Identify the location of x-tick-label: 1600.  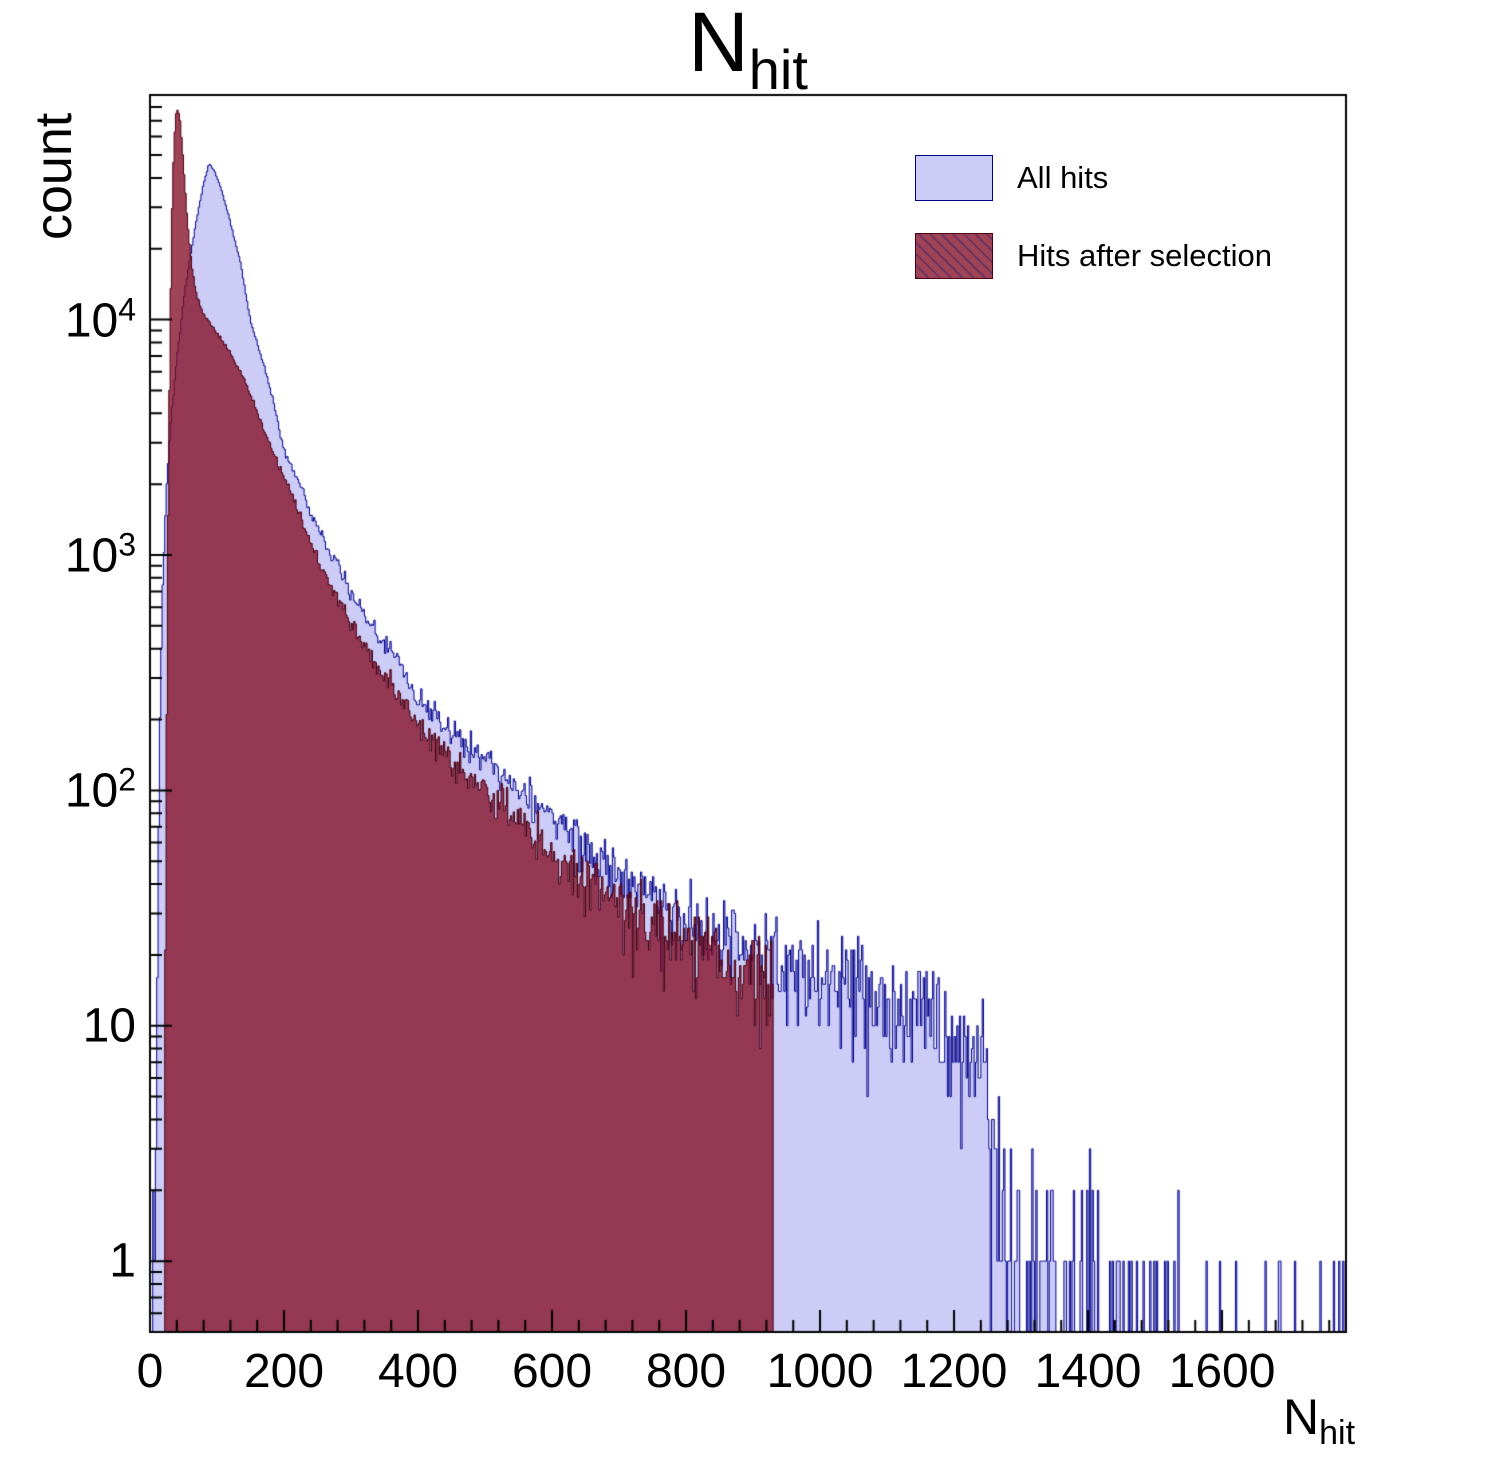
(1222, 1371).